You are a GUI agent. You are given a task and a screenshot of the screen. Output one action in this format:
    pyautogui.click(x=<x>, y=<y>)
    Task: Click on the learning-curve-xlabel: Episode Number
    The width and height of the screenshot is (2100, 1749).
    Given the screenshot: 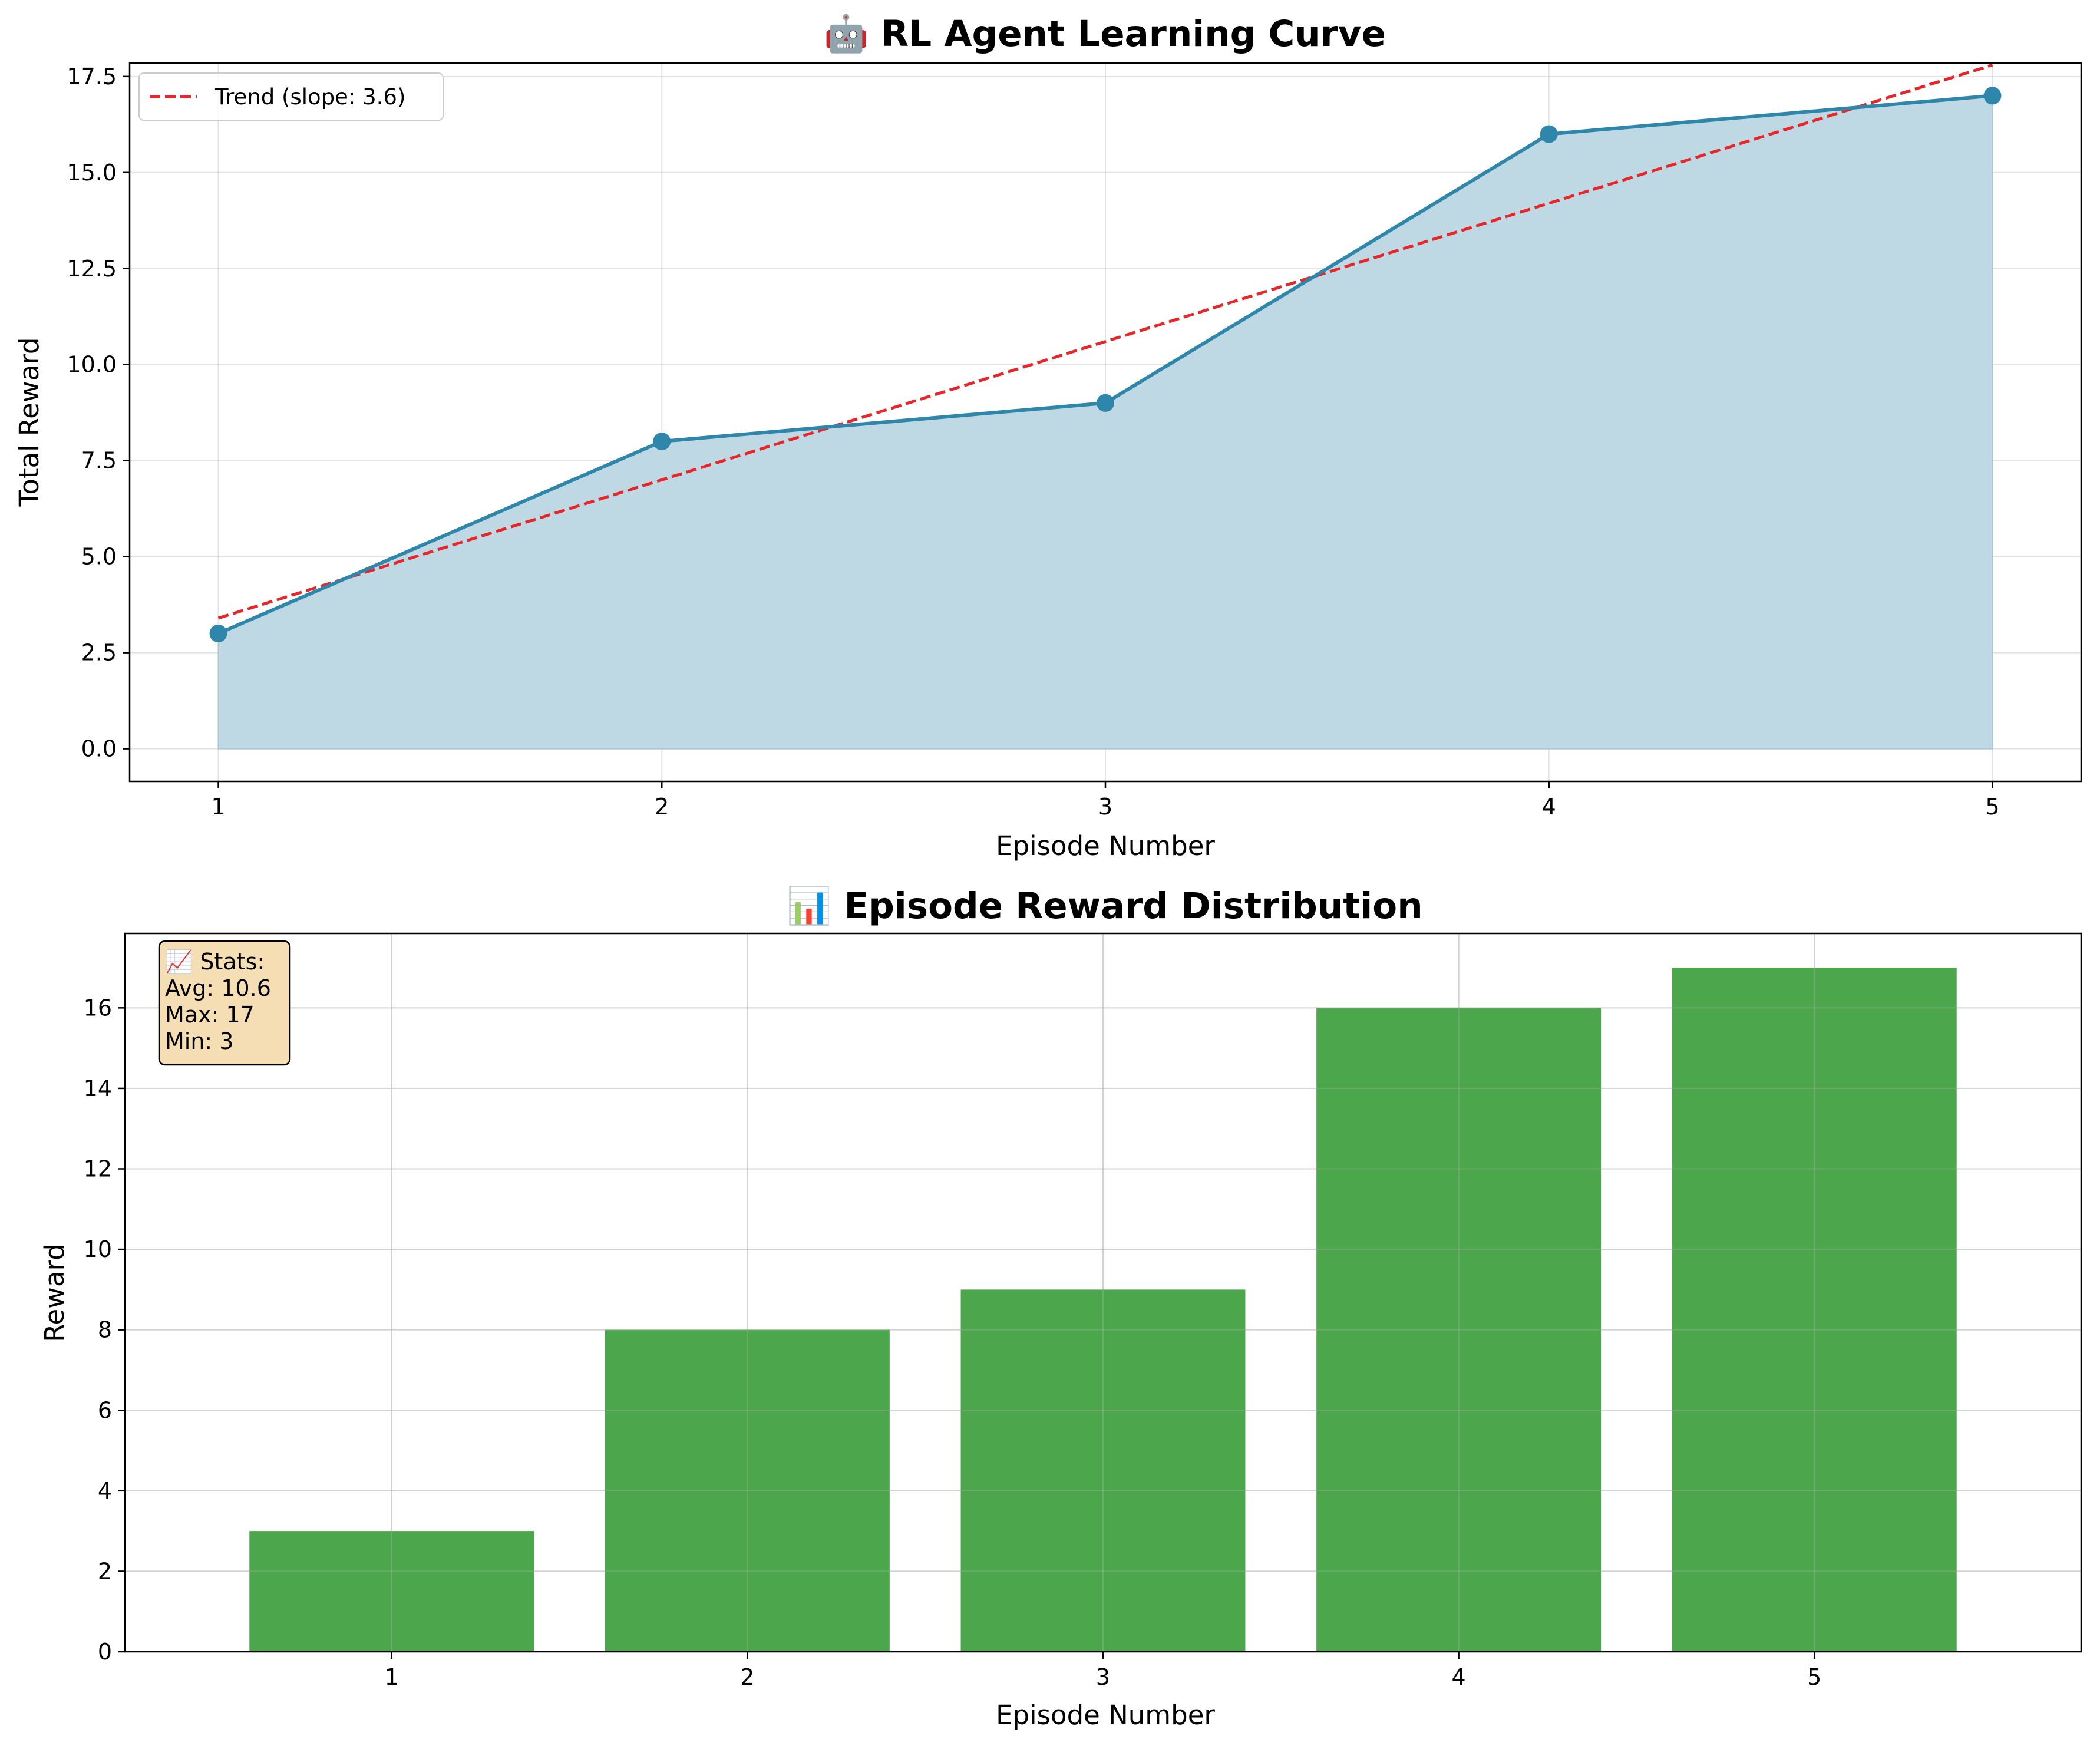 What is the action you would take?
    pyautogui.click(x=1105, y=846)
    